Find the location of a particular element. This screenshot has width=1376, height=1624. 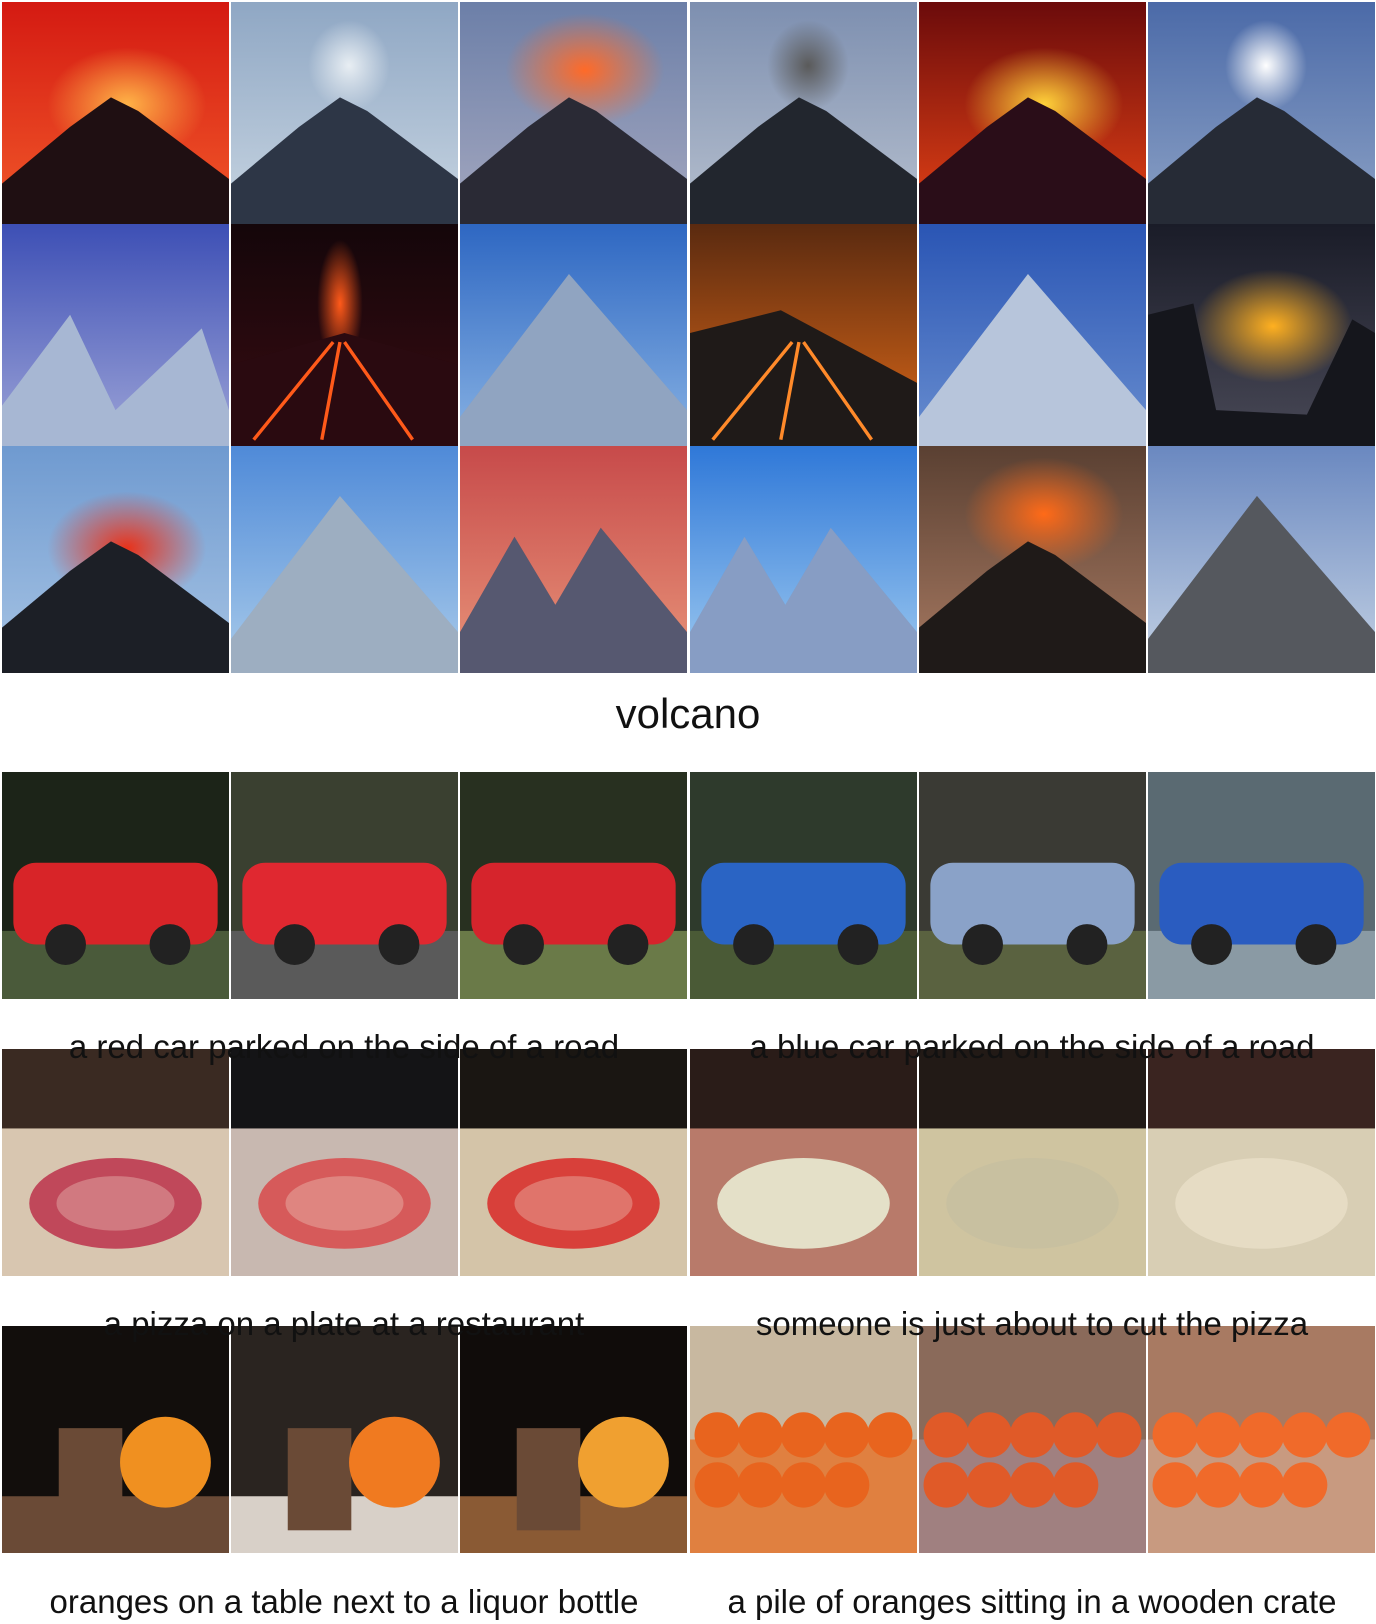

caption-red-car: a red car parked on the side of a road is located at coordinates (344, 1046).